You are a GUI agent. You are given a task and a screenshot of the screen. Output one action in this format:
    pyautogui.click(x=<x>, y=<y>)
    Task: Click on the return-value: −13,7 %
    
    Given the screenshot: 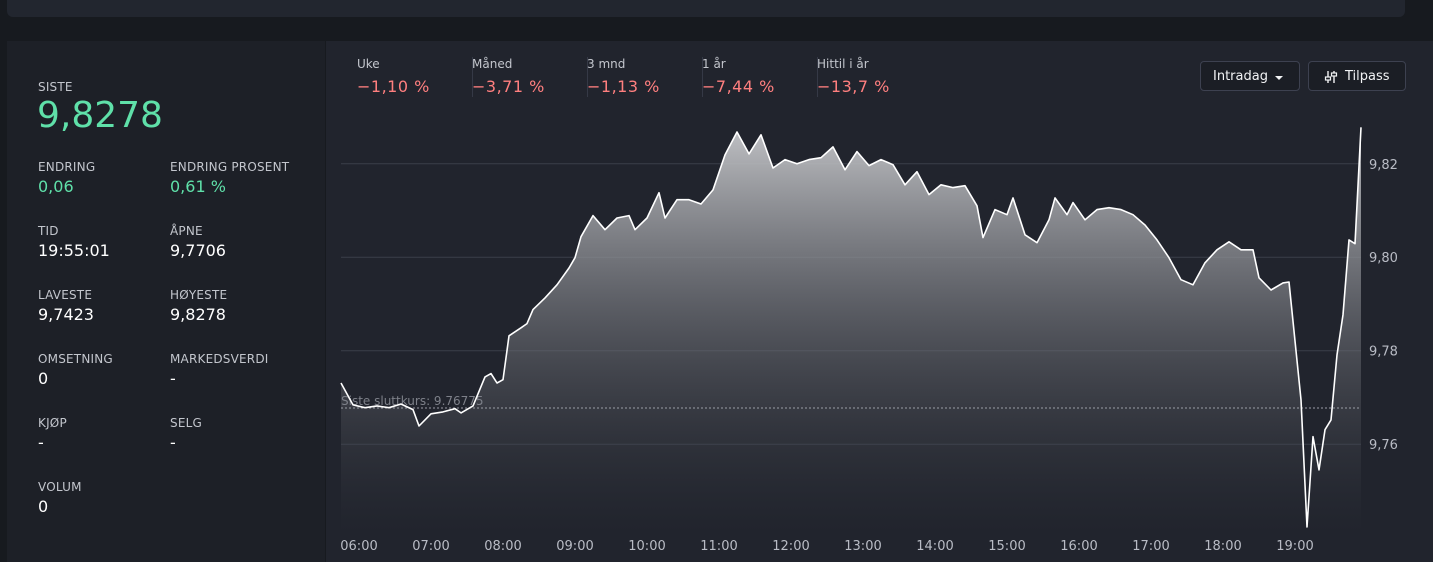 What is the action you would take?
    pyautogui.click(x=853, y=86)
    